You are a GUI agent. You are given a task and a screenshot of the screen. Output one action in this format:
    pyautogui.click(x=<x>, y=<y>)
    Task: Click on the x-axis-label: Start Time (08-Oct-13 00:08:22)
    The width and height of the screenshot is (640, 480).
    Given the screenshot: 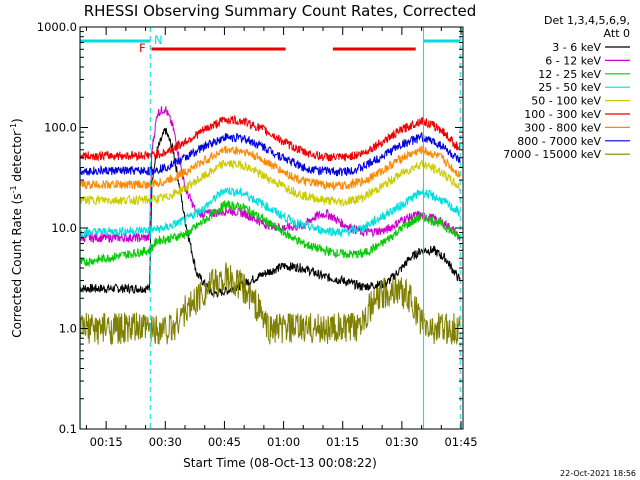 What is the action you would take?
    pyautogui.click(x=280, y=463)
    